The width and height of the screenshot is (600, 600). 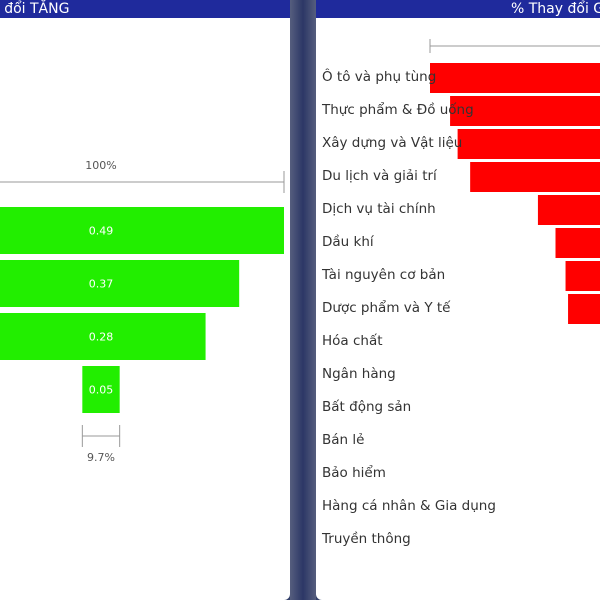 I want to click on increase-bar-value: 0.05, so click(x=101, y=390).